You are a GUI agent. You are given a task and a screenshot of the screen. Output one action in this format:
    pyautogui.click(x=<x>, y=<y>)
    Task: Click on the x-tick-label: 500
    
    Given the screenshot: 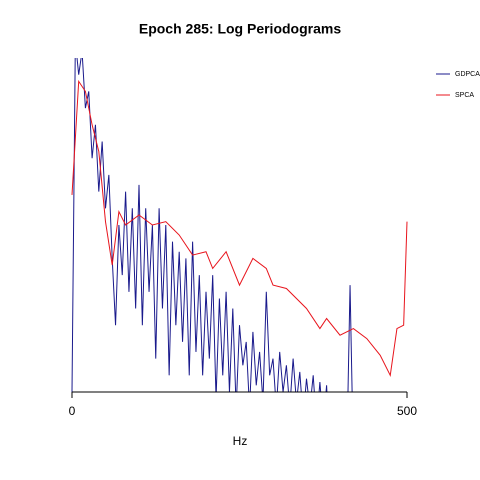 What is the action you would take?
    pyautogui.click(x=407, y=411)
    